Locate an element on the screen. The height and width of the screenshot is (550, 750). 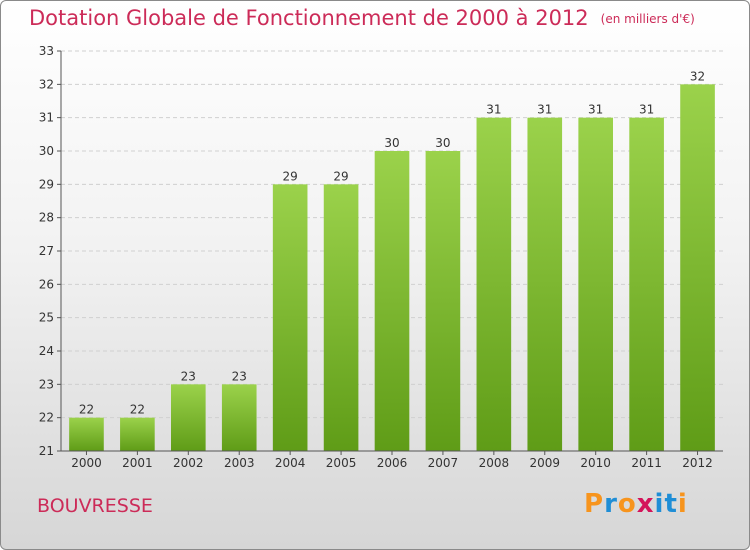
x-tick-label: 2010 is located at coordinates (595, 463).